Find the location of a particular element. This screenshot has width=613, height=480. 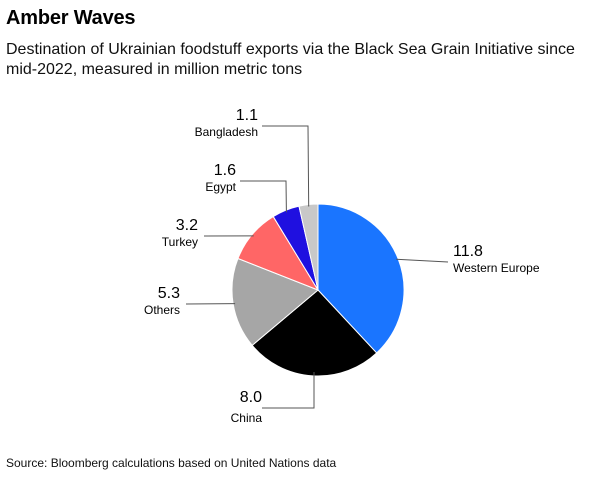

value-label-bangladesh: 1.1 is located at coordinates (247, 115).